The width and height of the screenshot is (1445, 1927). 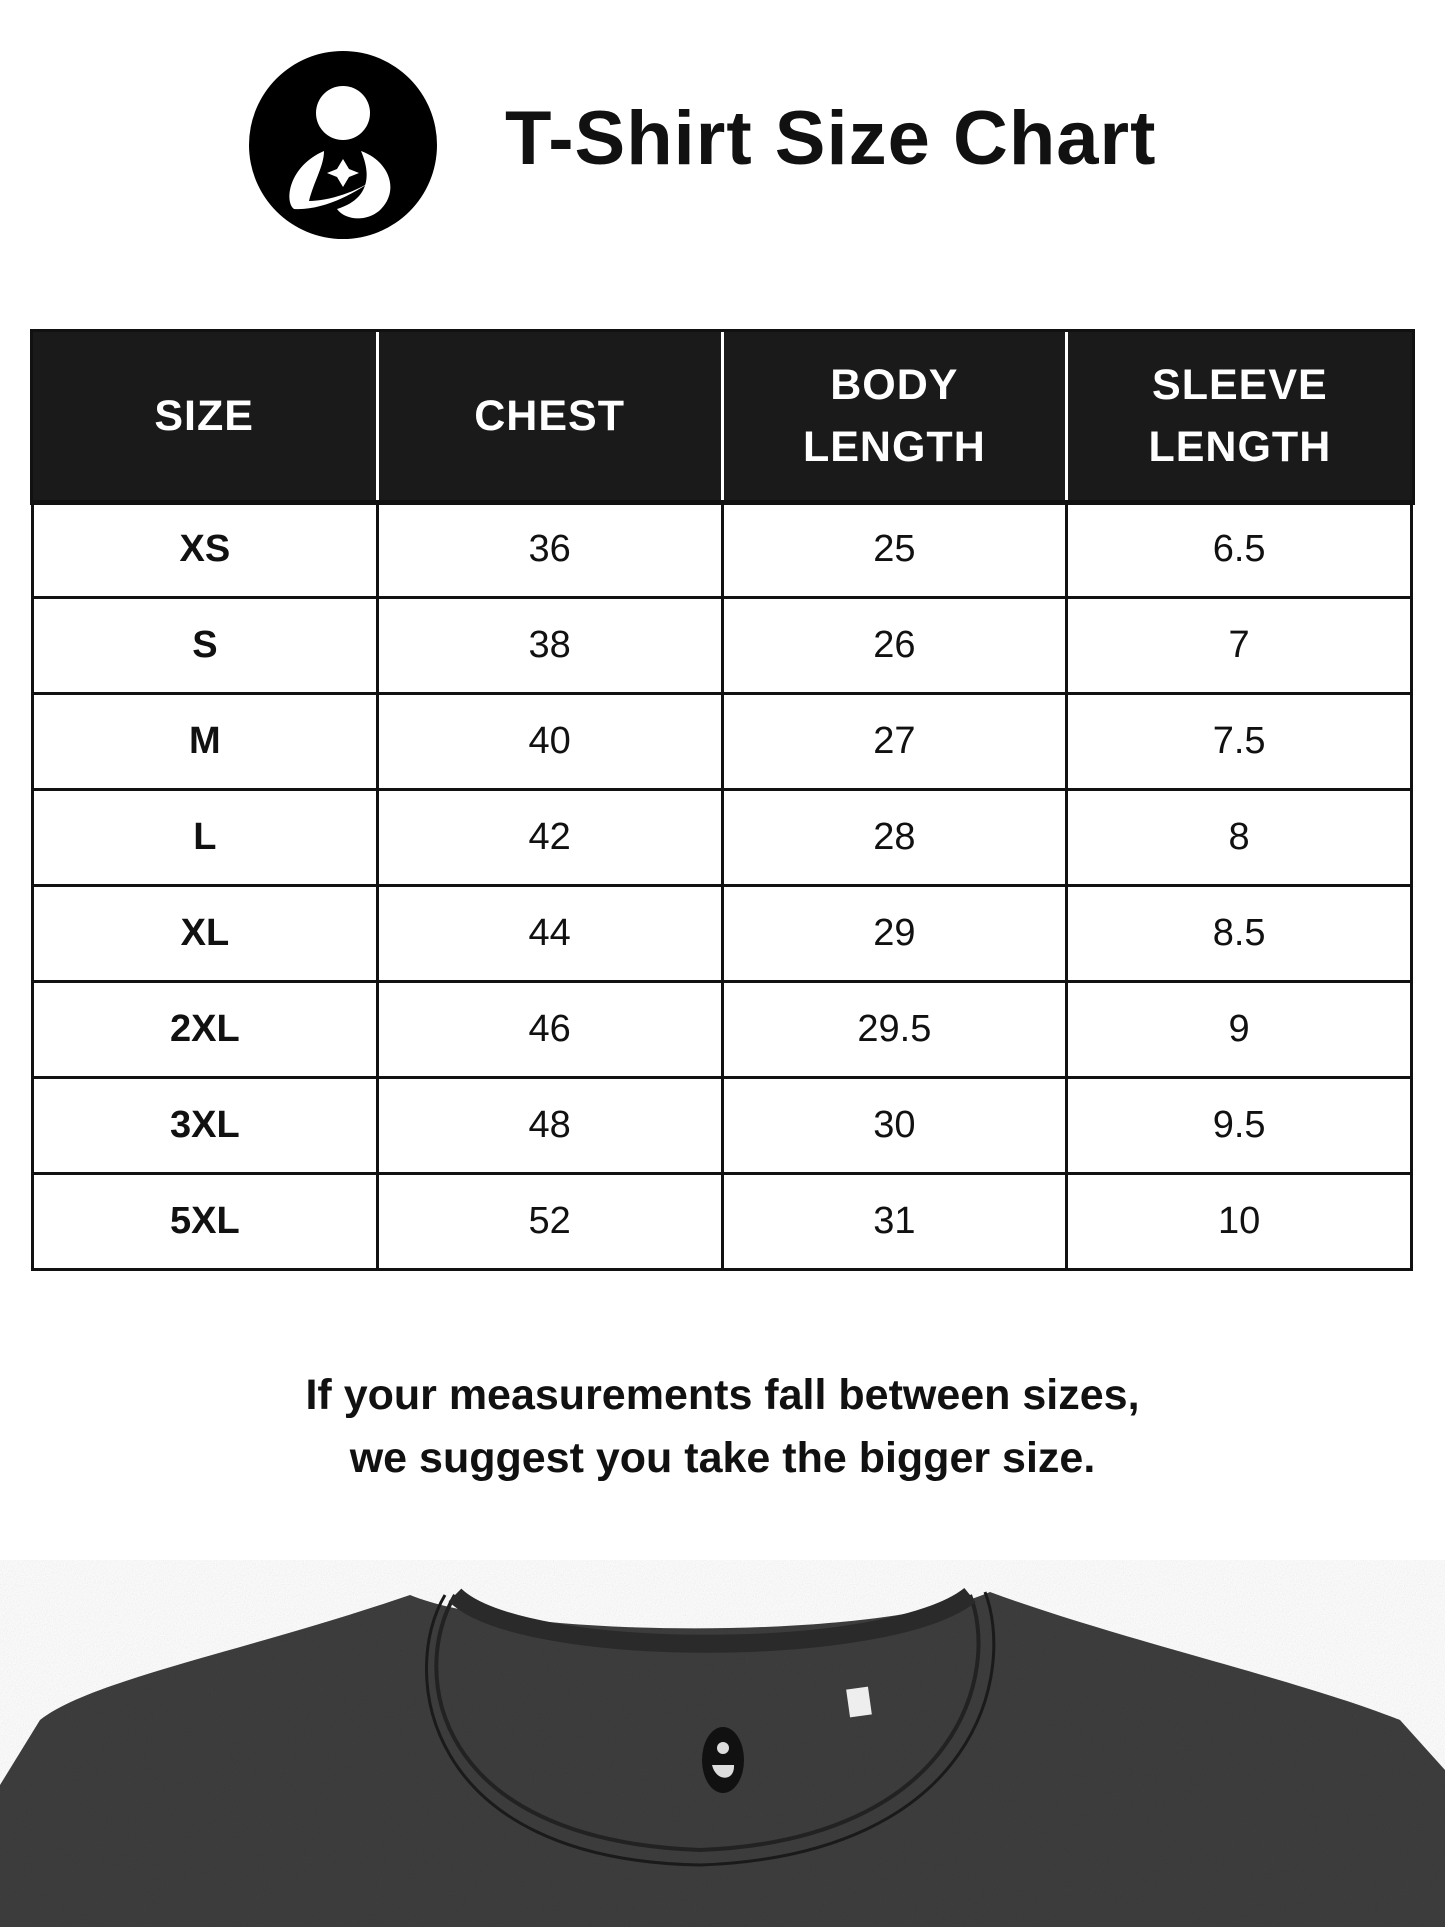 I want to click on cell-body-length: 30, so click(x=894, y=1125).